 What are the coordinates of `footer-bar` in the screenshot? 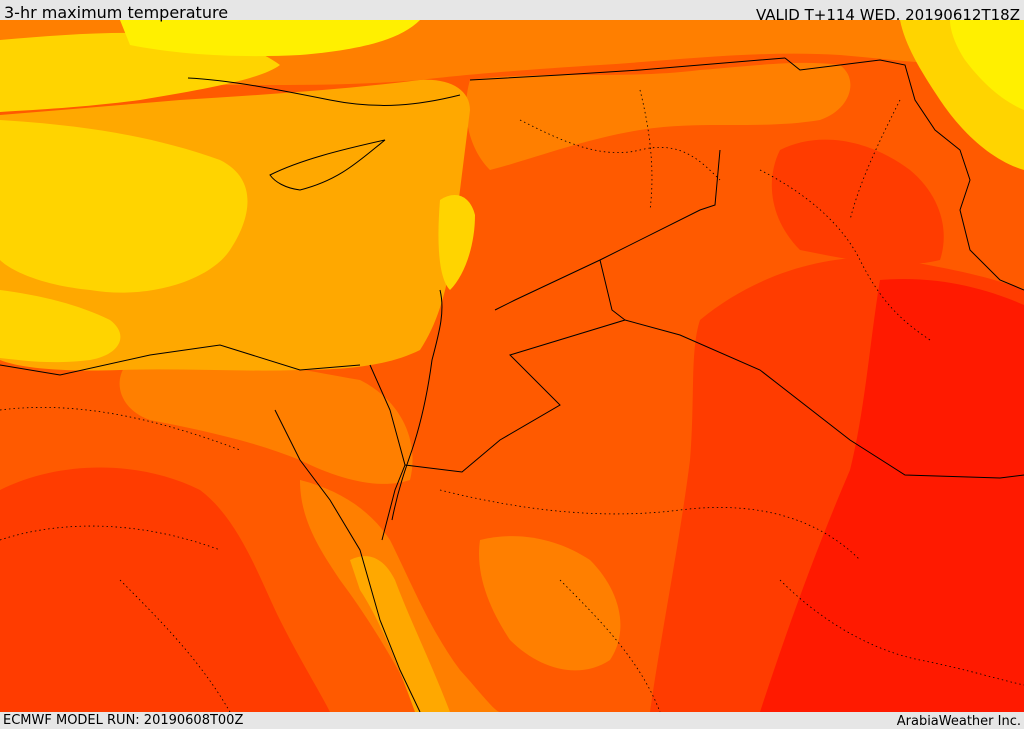 It's located at (512, 720).